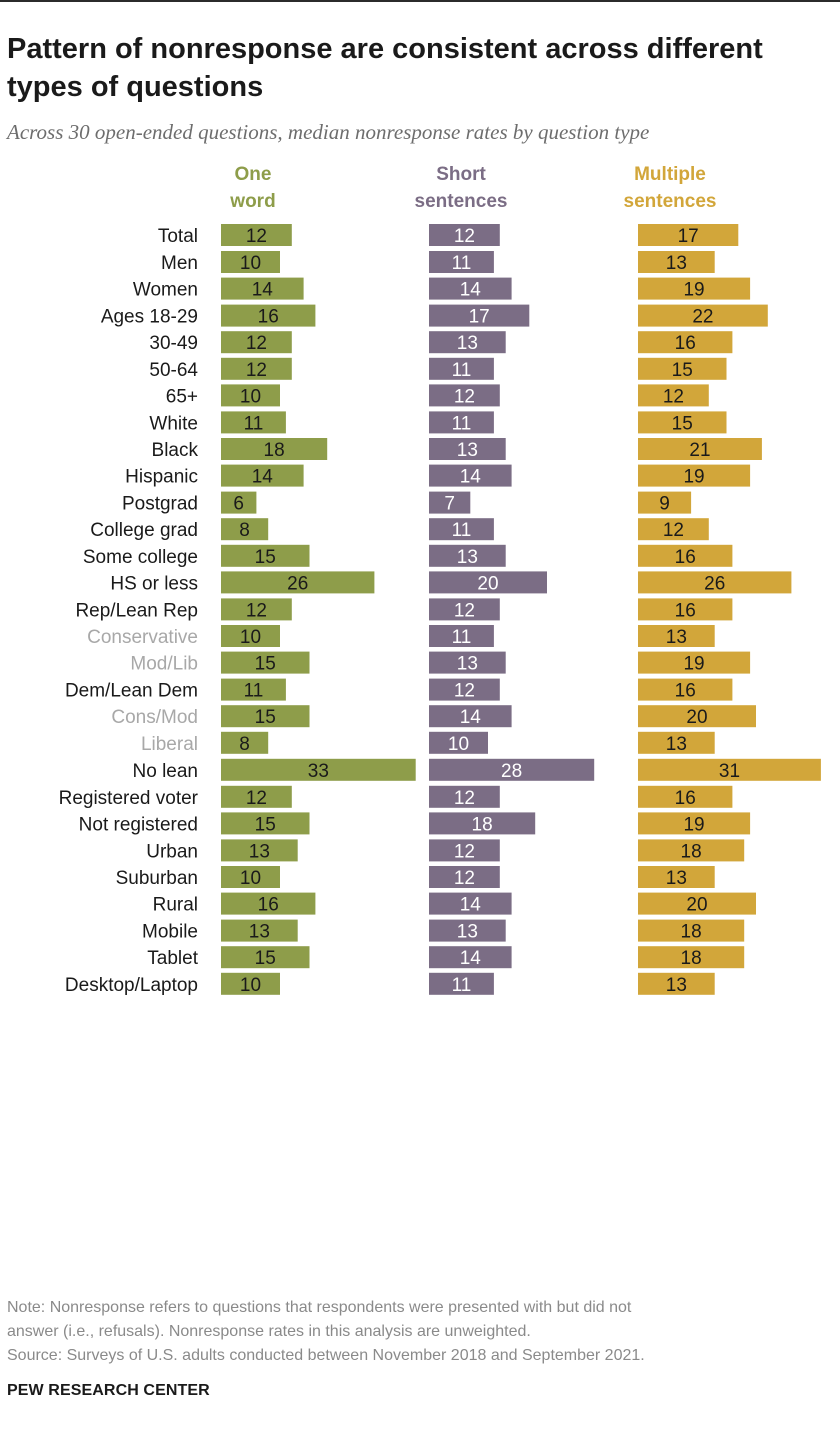 The height and width of the screenshot is (1448, 840). I want to click on row-label: Postgrad, so click(160, 504).